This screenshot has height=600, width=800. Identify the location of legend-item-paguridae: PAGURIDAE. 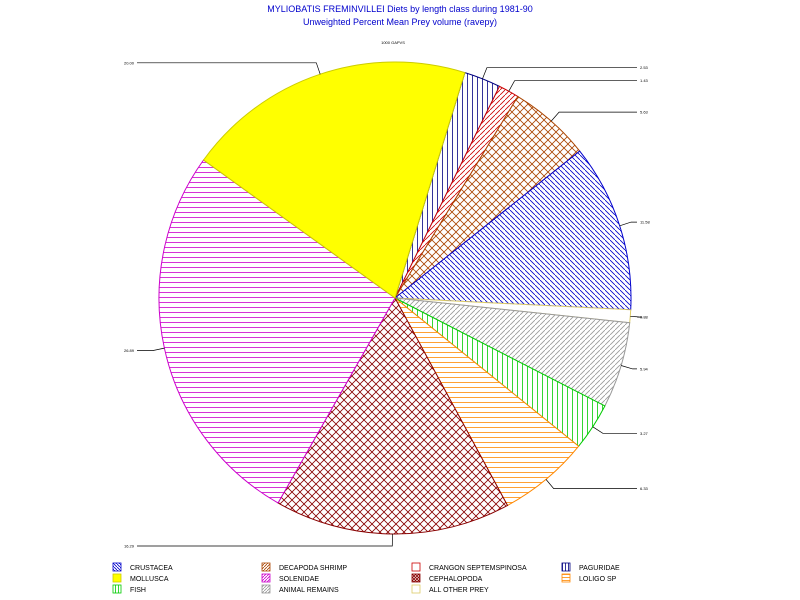
(590, 567).